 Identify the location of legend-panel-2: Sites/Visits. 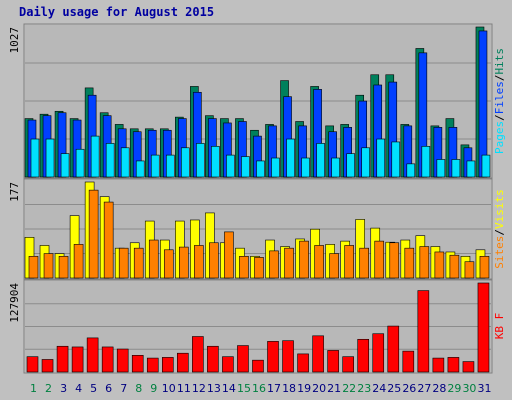
(499, 229).